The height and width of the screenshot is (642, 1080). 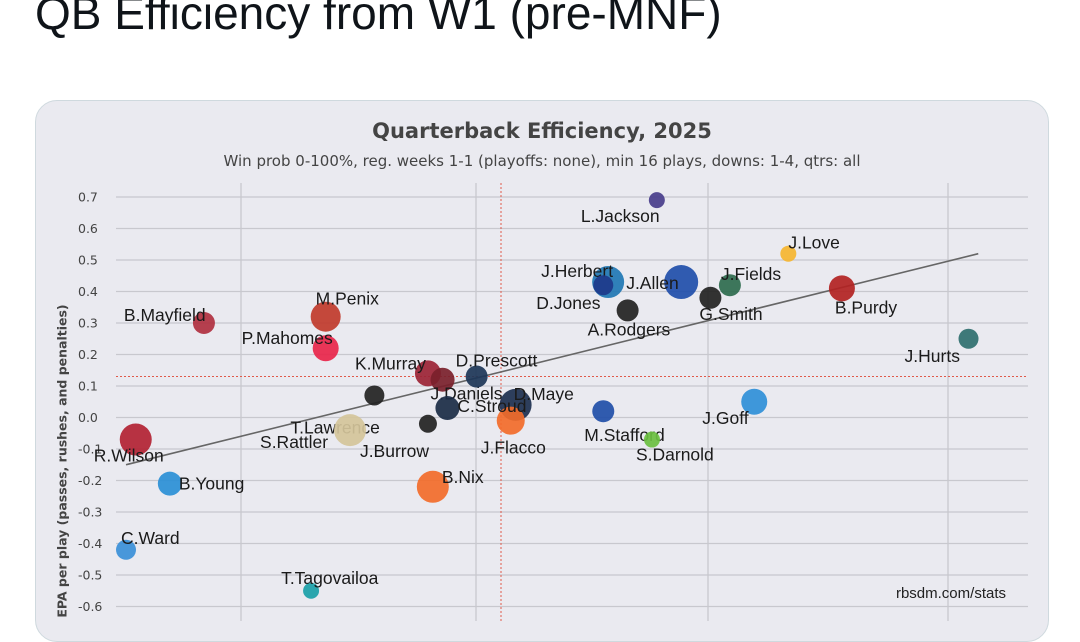 I want to click on y-tick-label: 0.5, so click(x=88, y=260).